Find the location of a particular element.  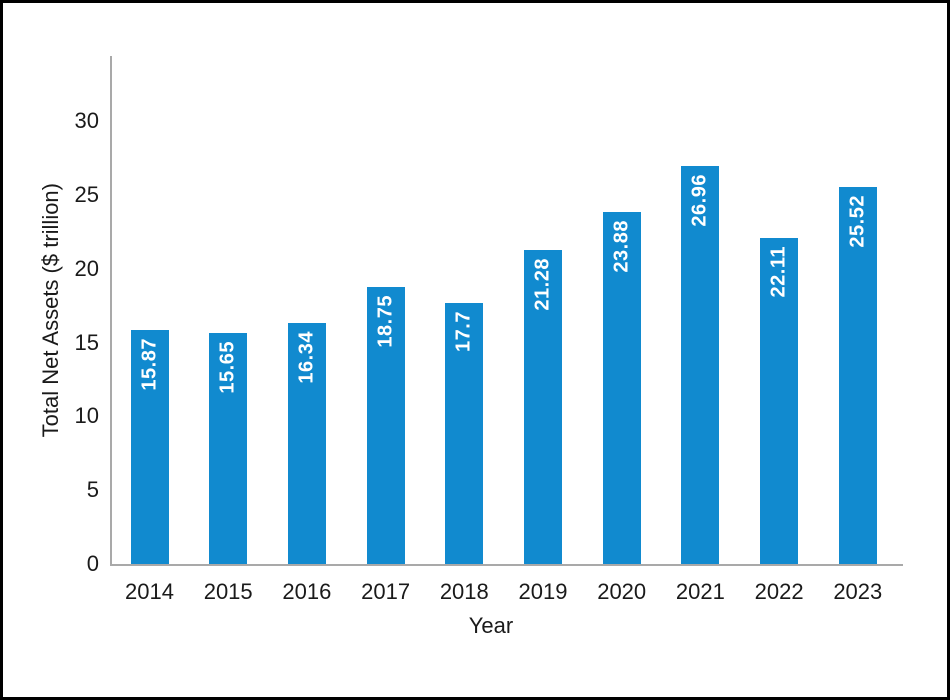

bar-2019: 21.28 is located at coordinates (543, 407).